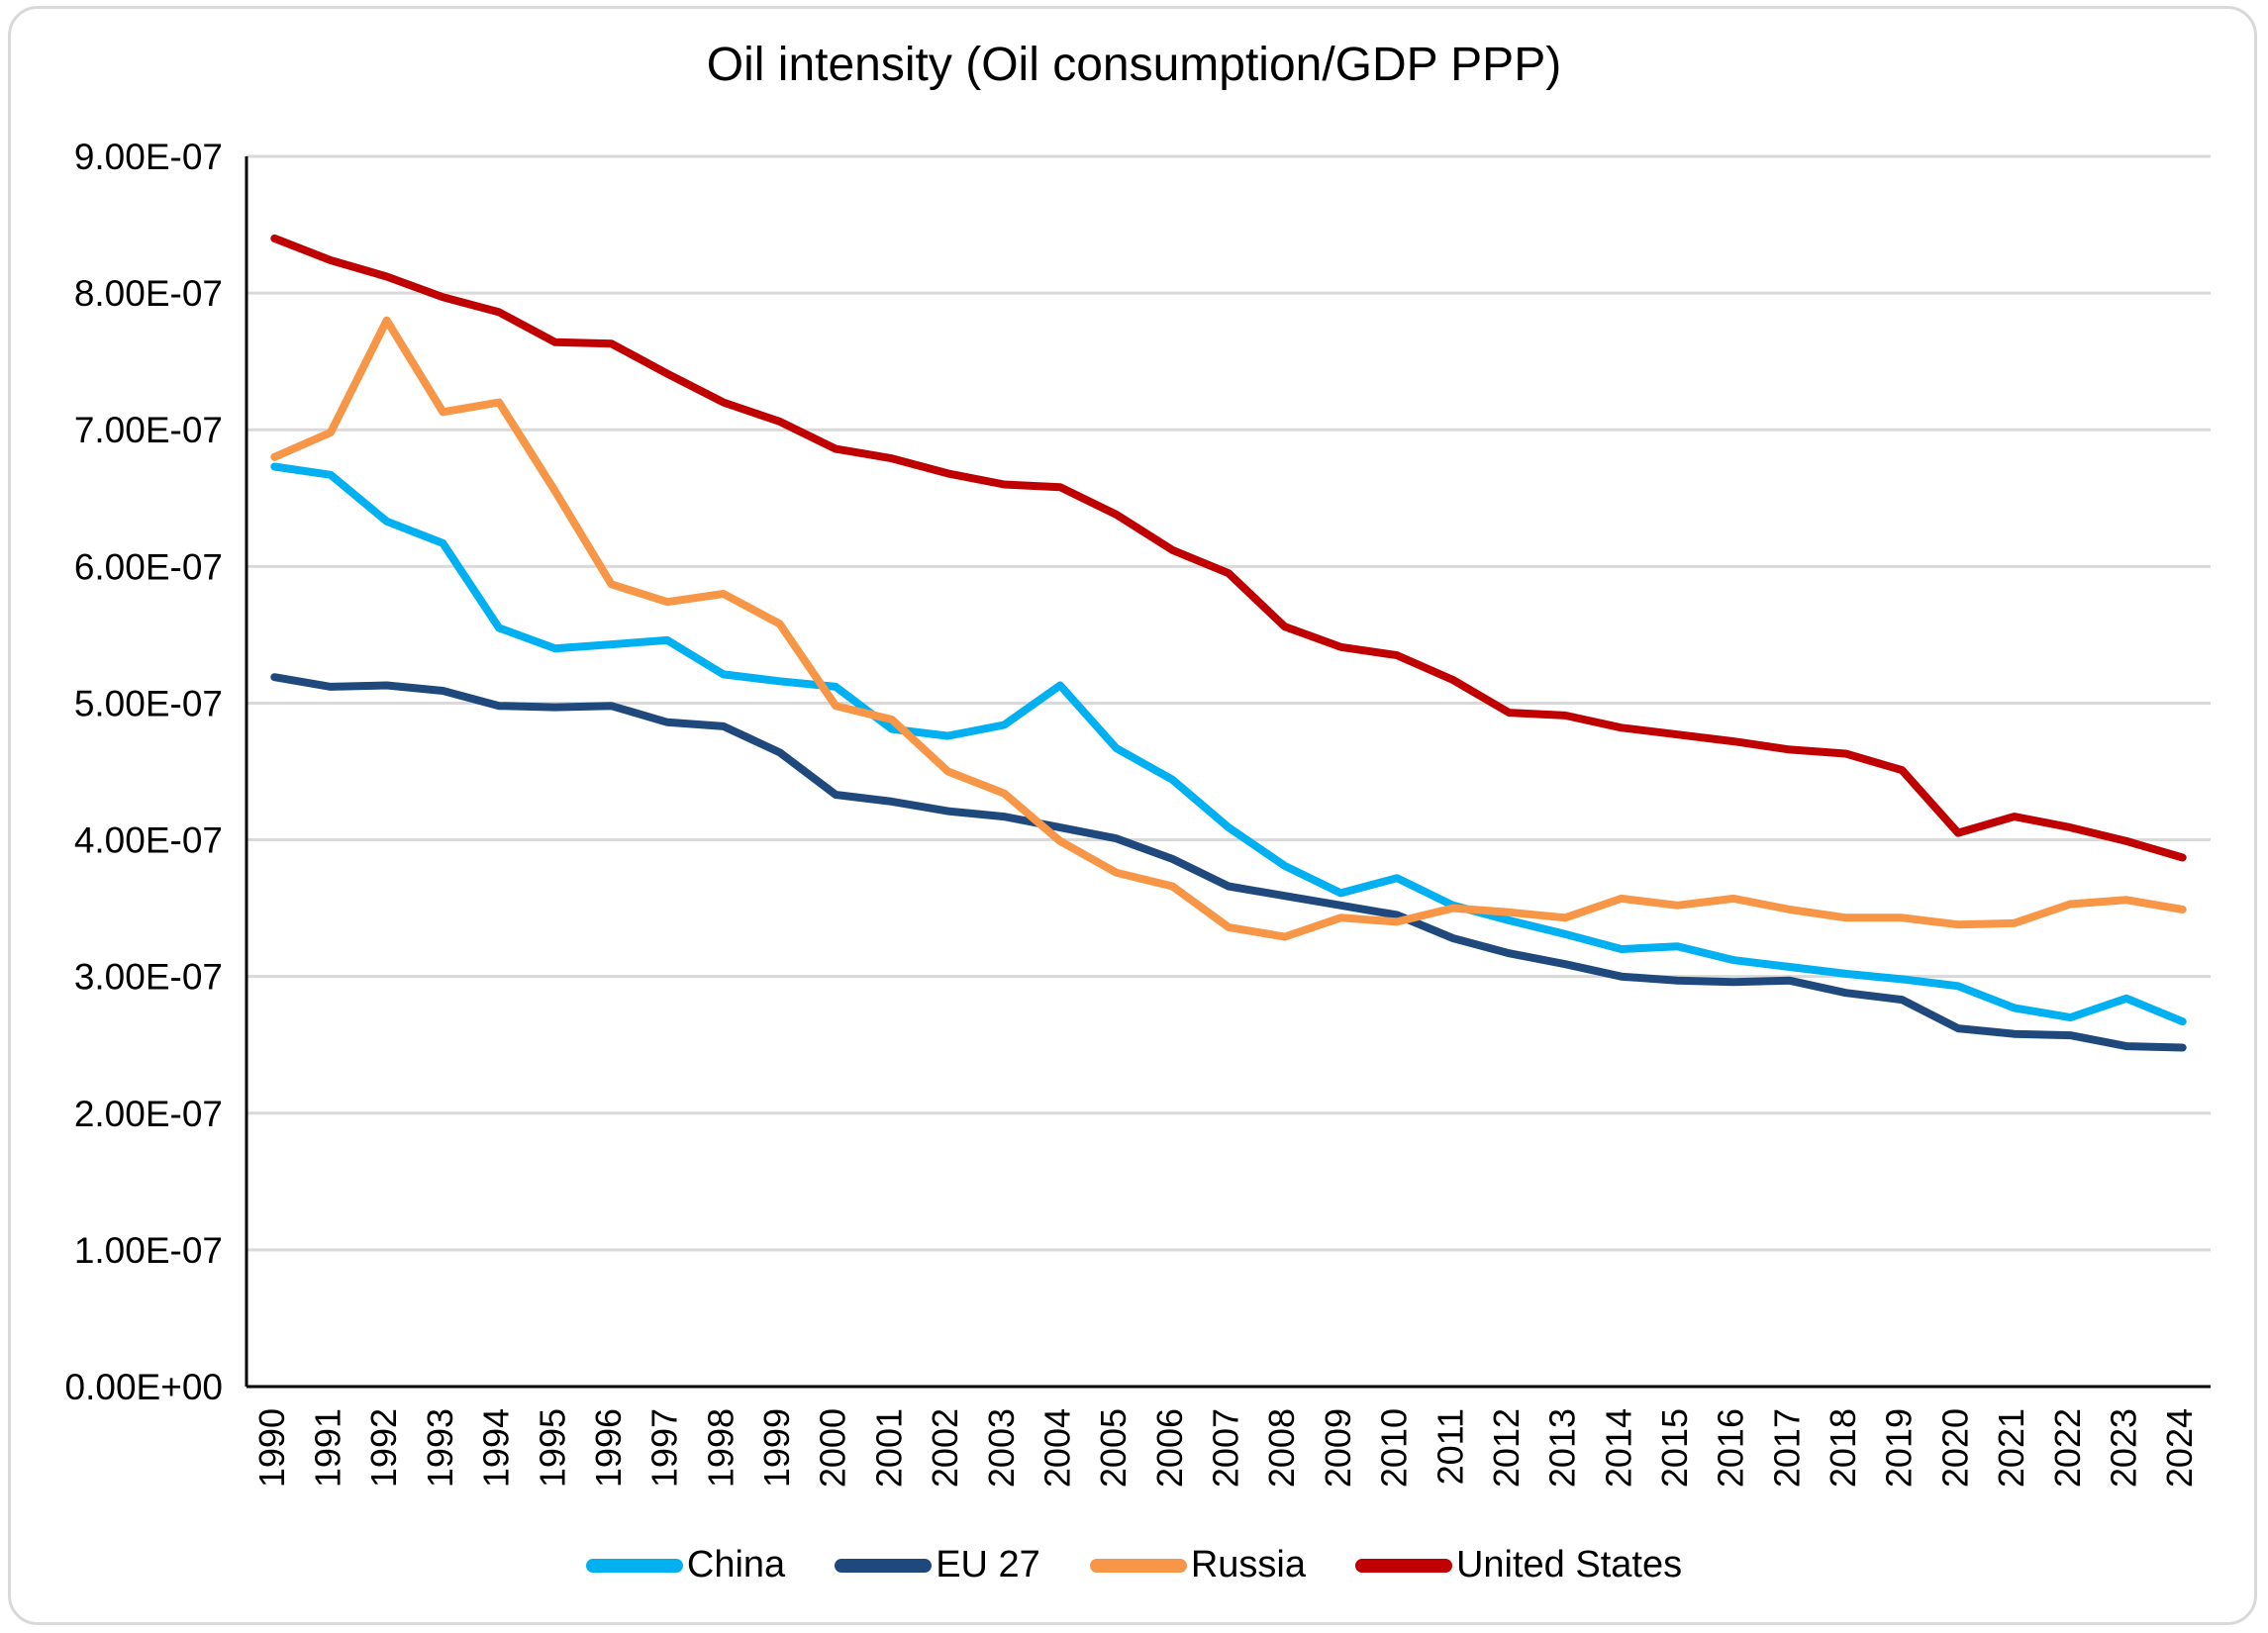 The width and height of the screenshot is (2268, 1633). What do you see at coordinates (148, 157) in the screenshot?
I see `y-tick-label: 9.00E-07` at bounding box center [148, 157].